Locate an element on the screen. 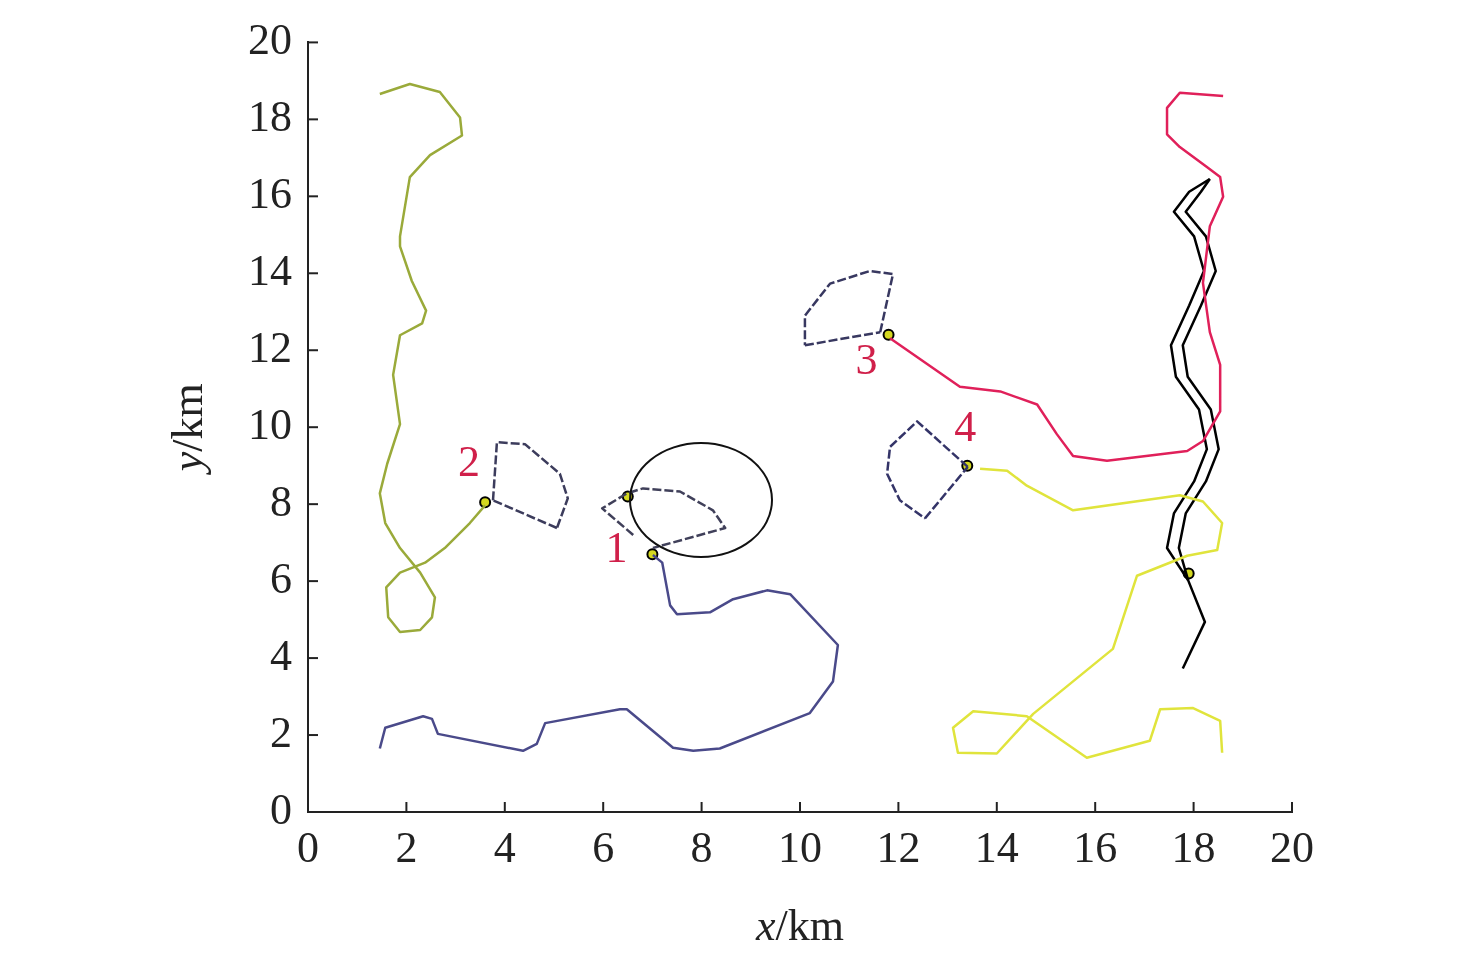 The width and height of the screenshot is (1476, 962). x-tick-label: 6 is located at coordinates (603, 847).